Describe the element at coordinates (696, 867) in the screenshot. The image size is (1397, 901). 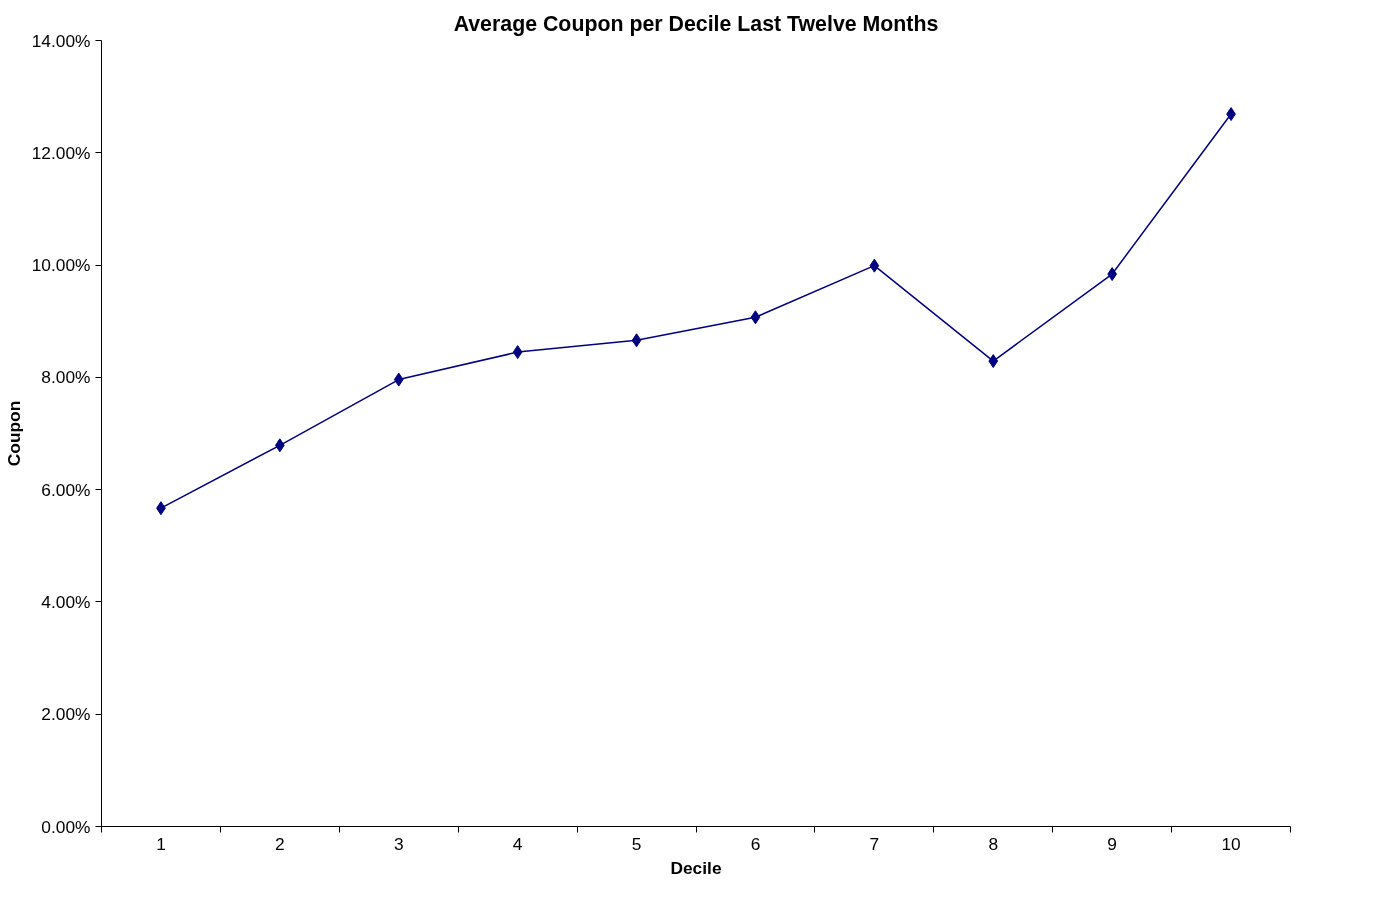
I see `x-axis-title: Decile` at that location.